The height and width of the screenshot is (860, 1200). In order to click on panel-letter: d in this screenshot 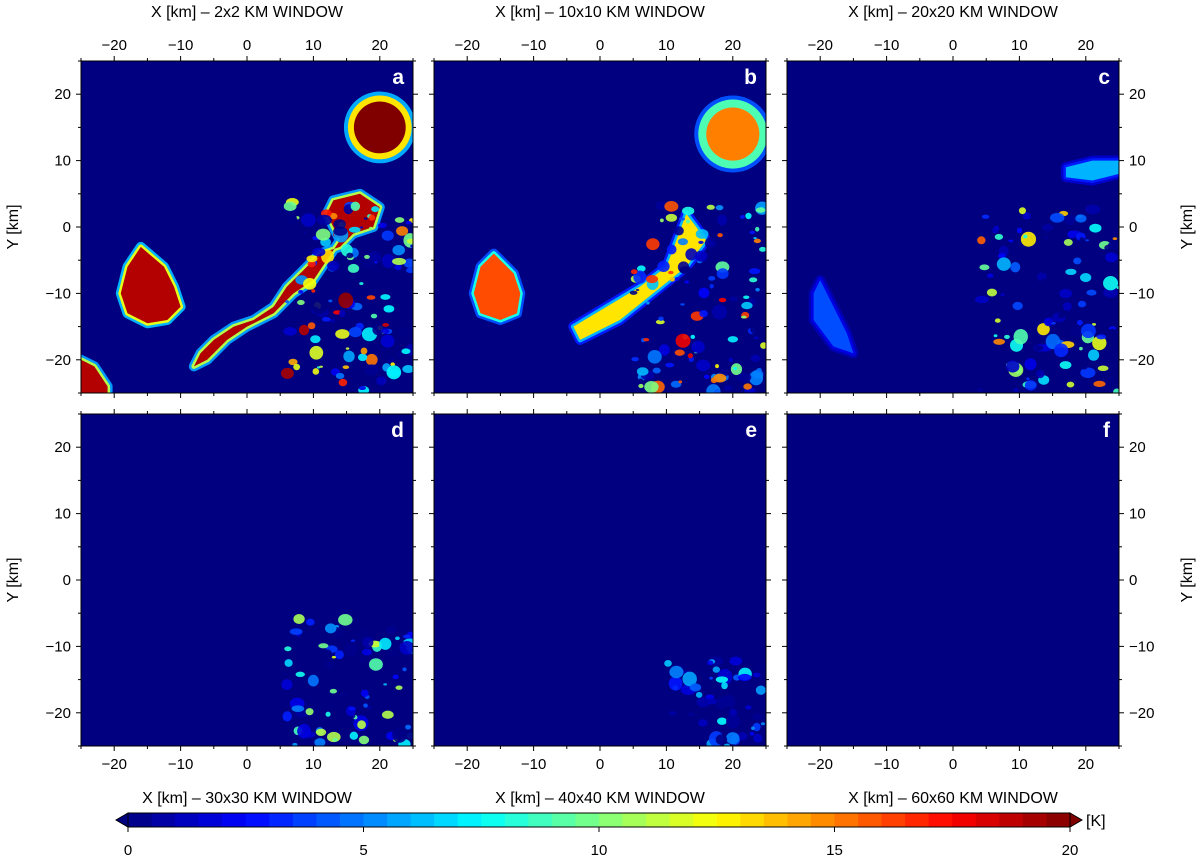, I will do `click(397, 430)`.